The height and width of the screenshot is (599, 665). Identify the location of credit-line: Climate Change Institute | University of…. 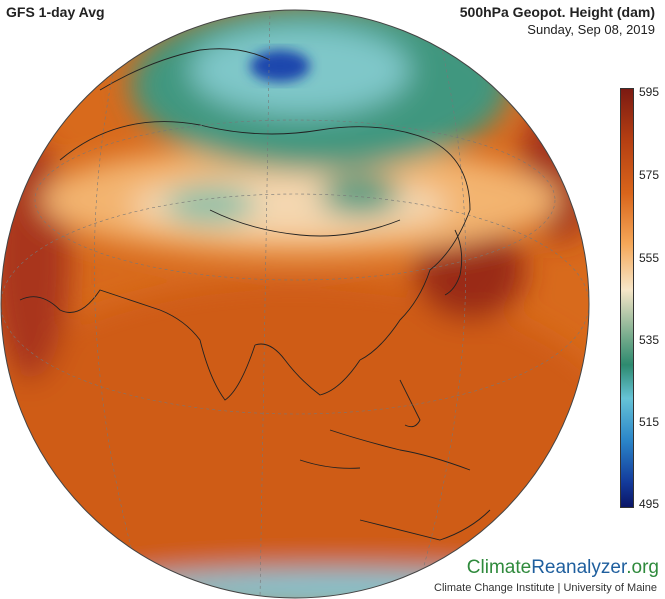
(545, 588).